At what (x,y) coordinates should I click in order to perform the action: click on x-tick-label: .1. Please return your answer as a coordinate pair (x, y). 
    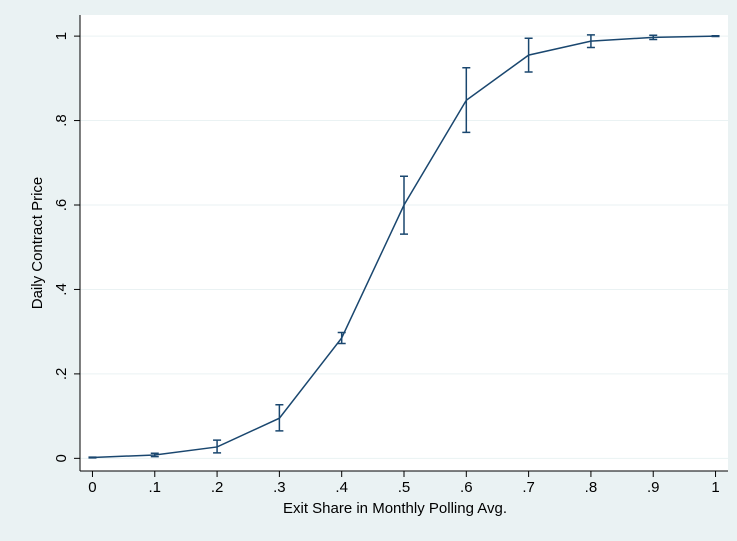
    Looking at the image, I should click on (155, 487).